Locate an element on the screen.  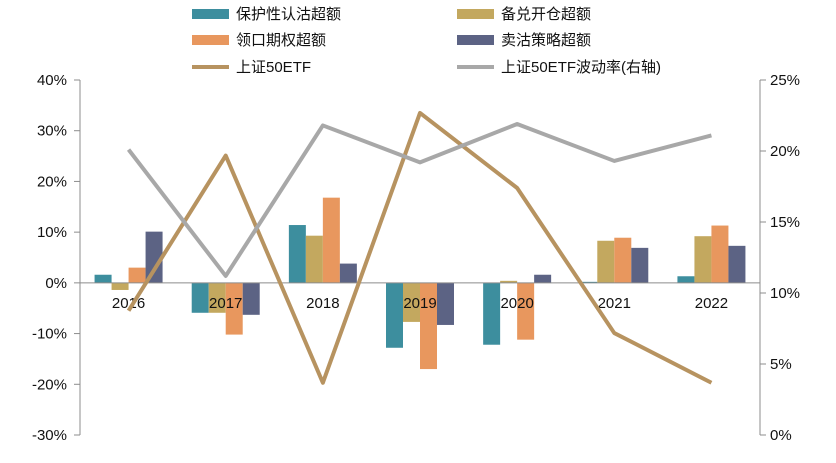
legend-label-covered-call: 备兑开仓超额 is located at coordinates (546, 14).